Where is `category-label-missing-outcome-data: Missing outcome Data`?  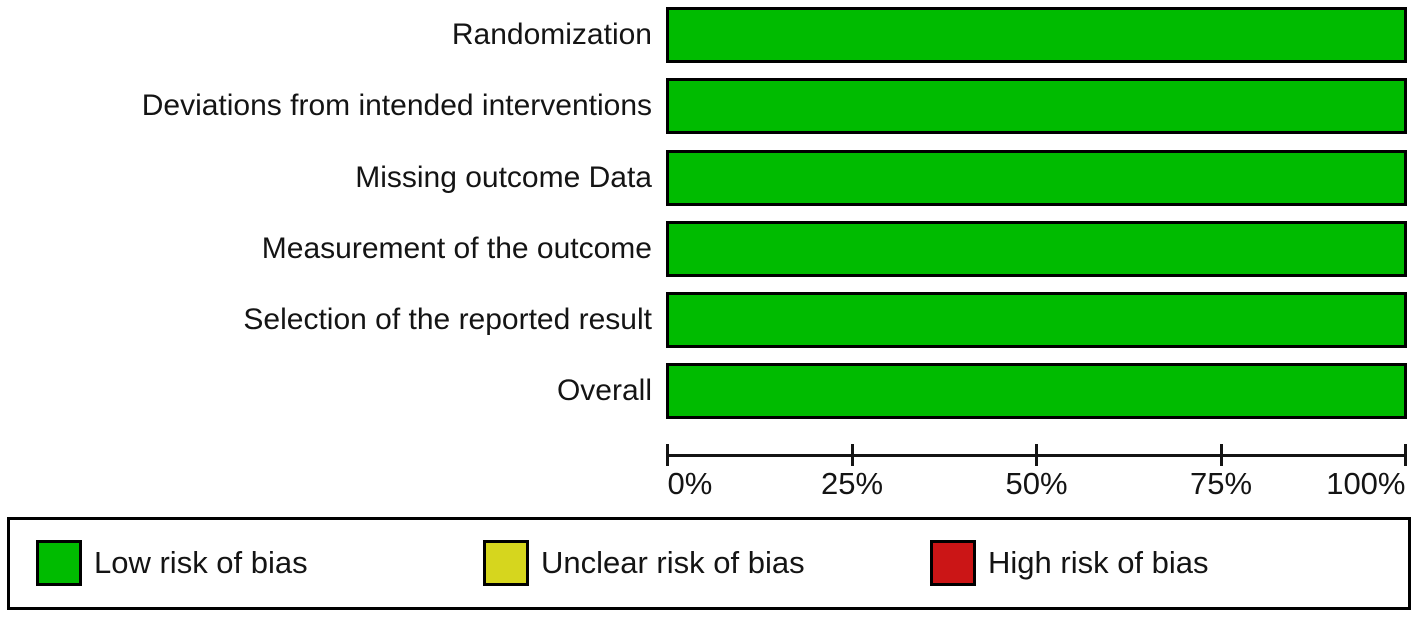 category-label-missing-outcome-data: Missing outcome Data is located at coordinates (503, 177).